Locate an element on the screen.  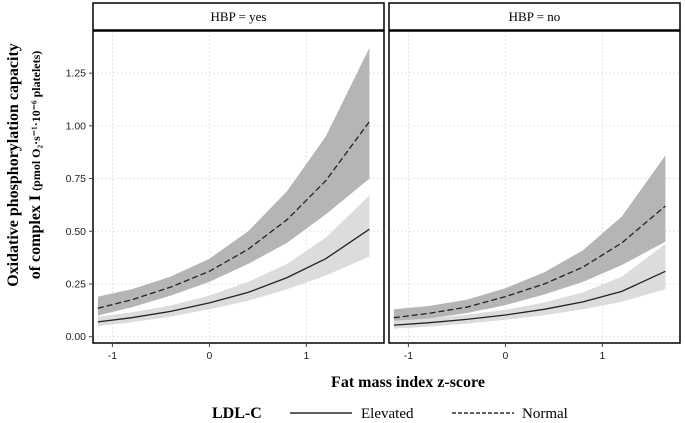
panel-strip-label: HBP = no is located at coordinates (535, 16).